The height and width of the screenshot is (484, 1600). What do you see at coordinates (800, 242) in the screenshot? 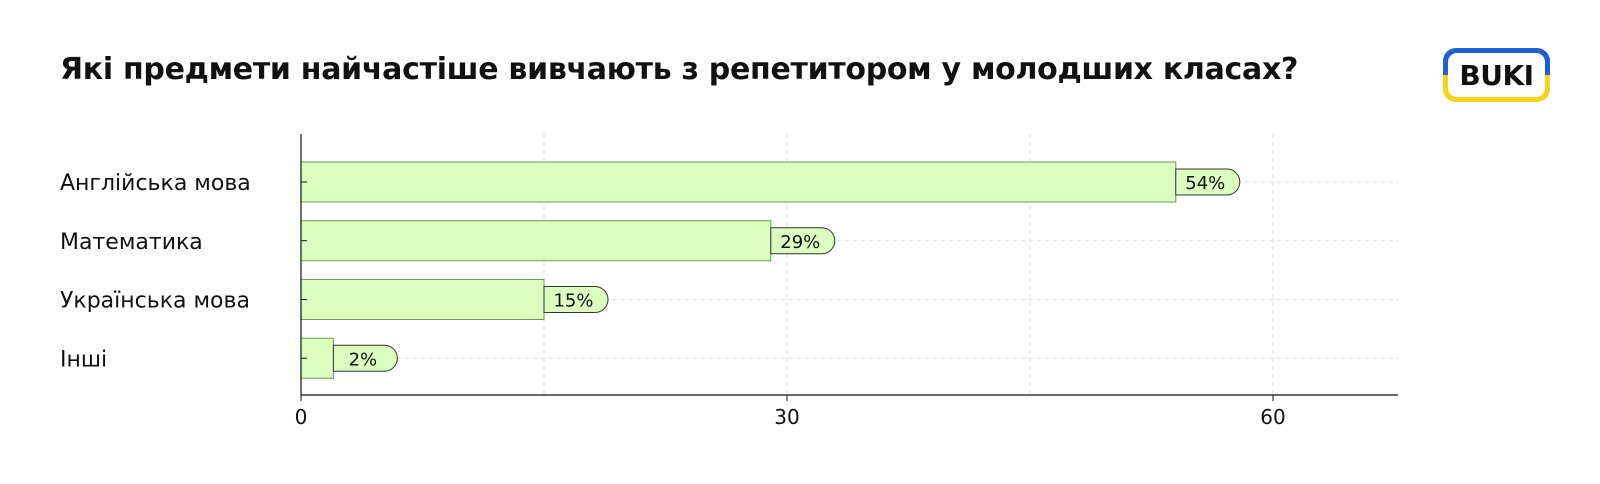
I see `data-label: 29%` at bounding box center [800, 242].